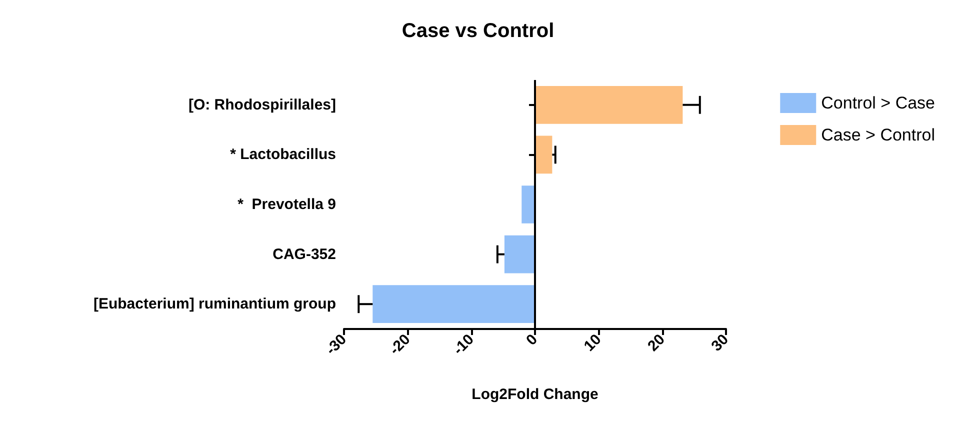 This screenshot has height=423, width=956. What do you see at coordinates (656, 342) in the screenshot?
I see `x-tick-label: 20` at bounding box center [656, 342].